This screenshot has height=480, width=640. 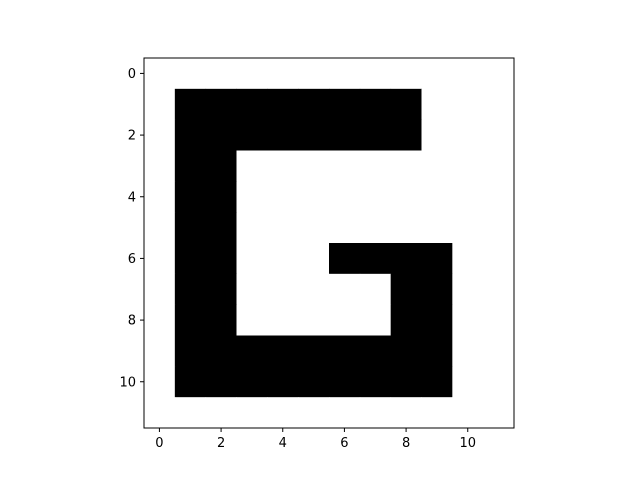 I want to click on heatmap-cell-r5-c9, so click(x=437, y=228).